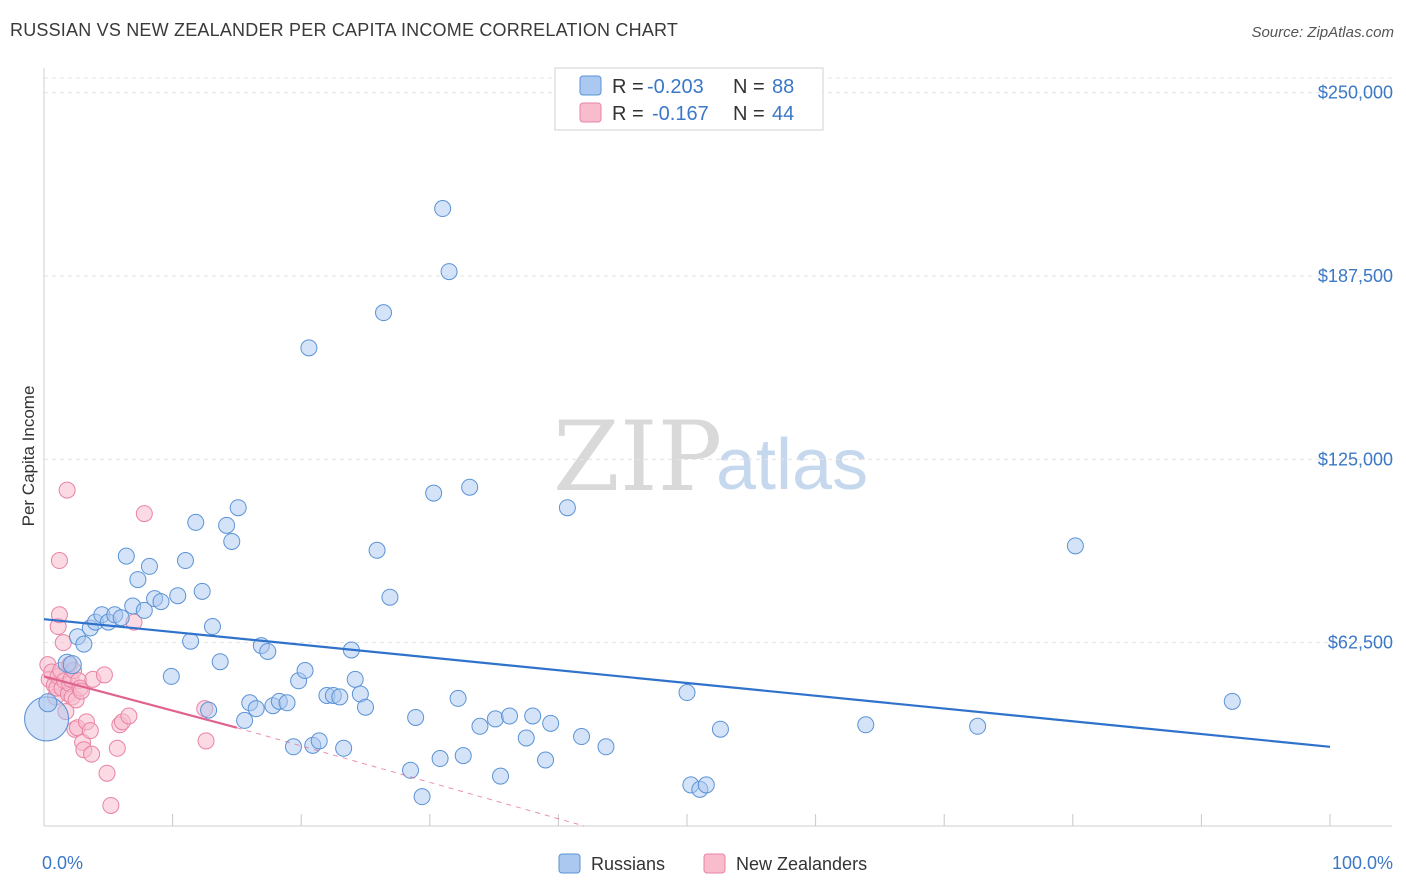 The height and width of the screenshot is (892, 1406). I want to click on legend-n-label-russians: N =, so click(749, 87).